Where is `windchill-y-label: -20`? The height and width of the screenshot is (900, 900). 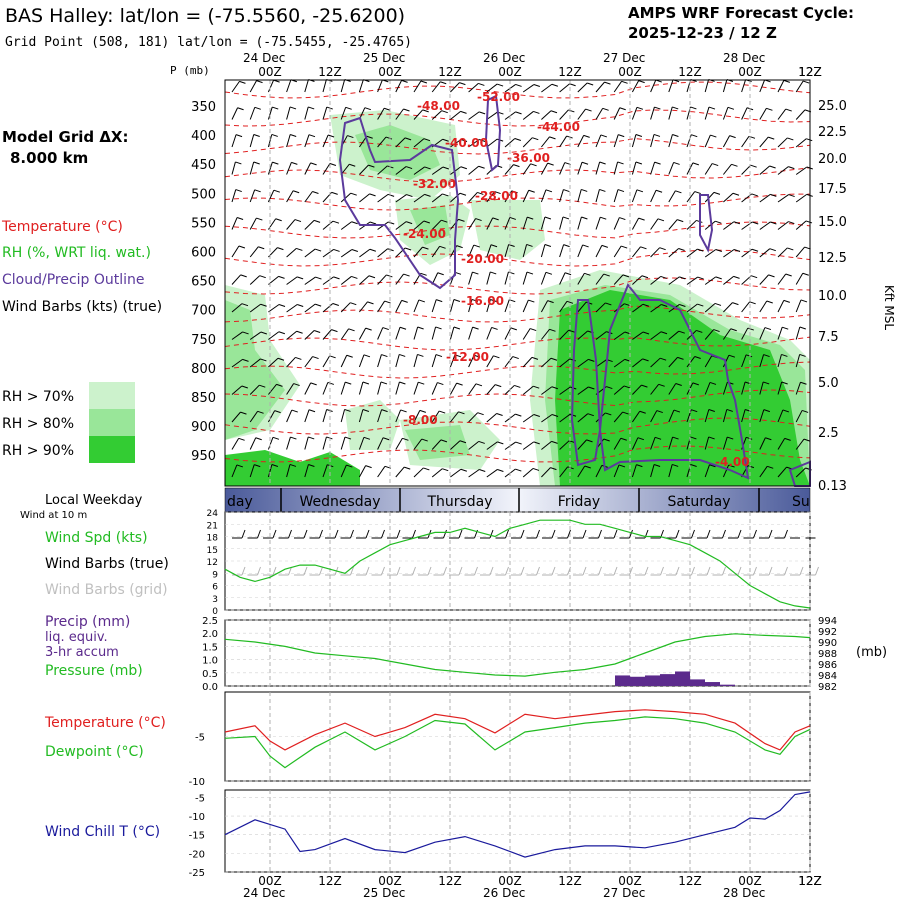
windchill-y-label: -20 is located at coordinates (197, 854).